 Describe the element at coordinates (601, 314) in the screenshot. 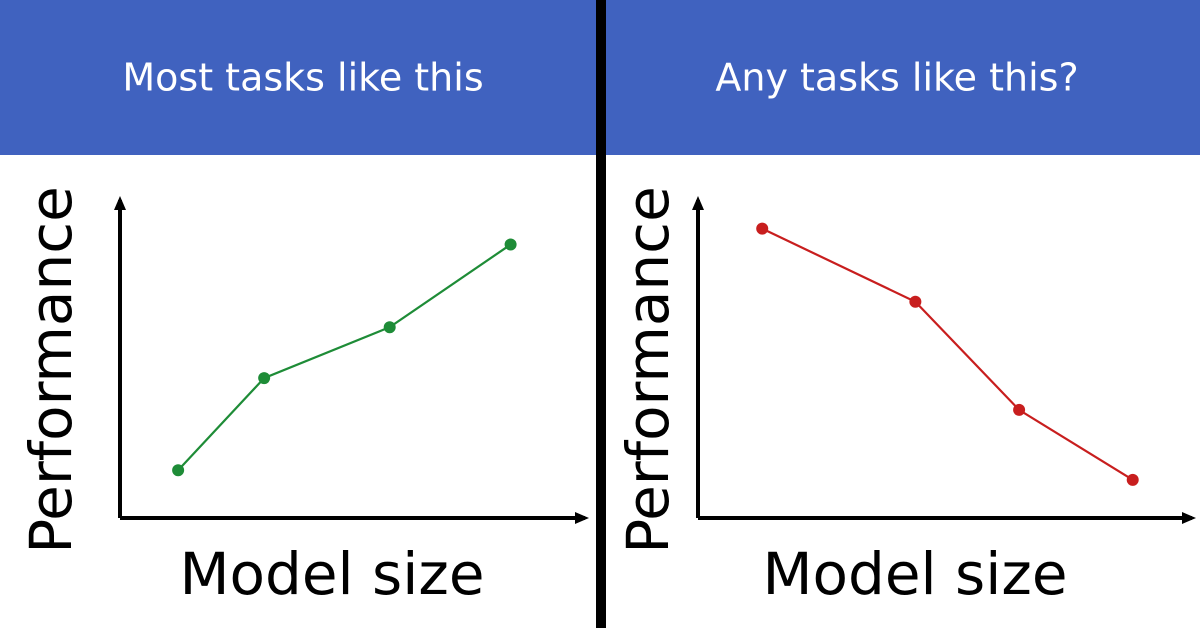

I see `divider` at that location.